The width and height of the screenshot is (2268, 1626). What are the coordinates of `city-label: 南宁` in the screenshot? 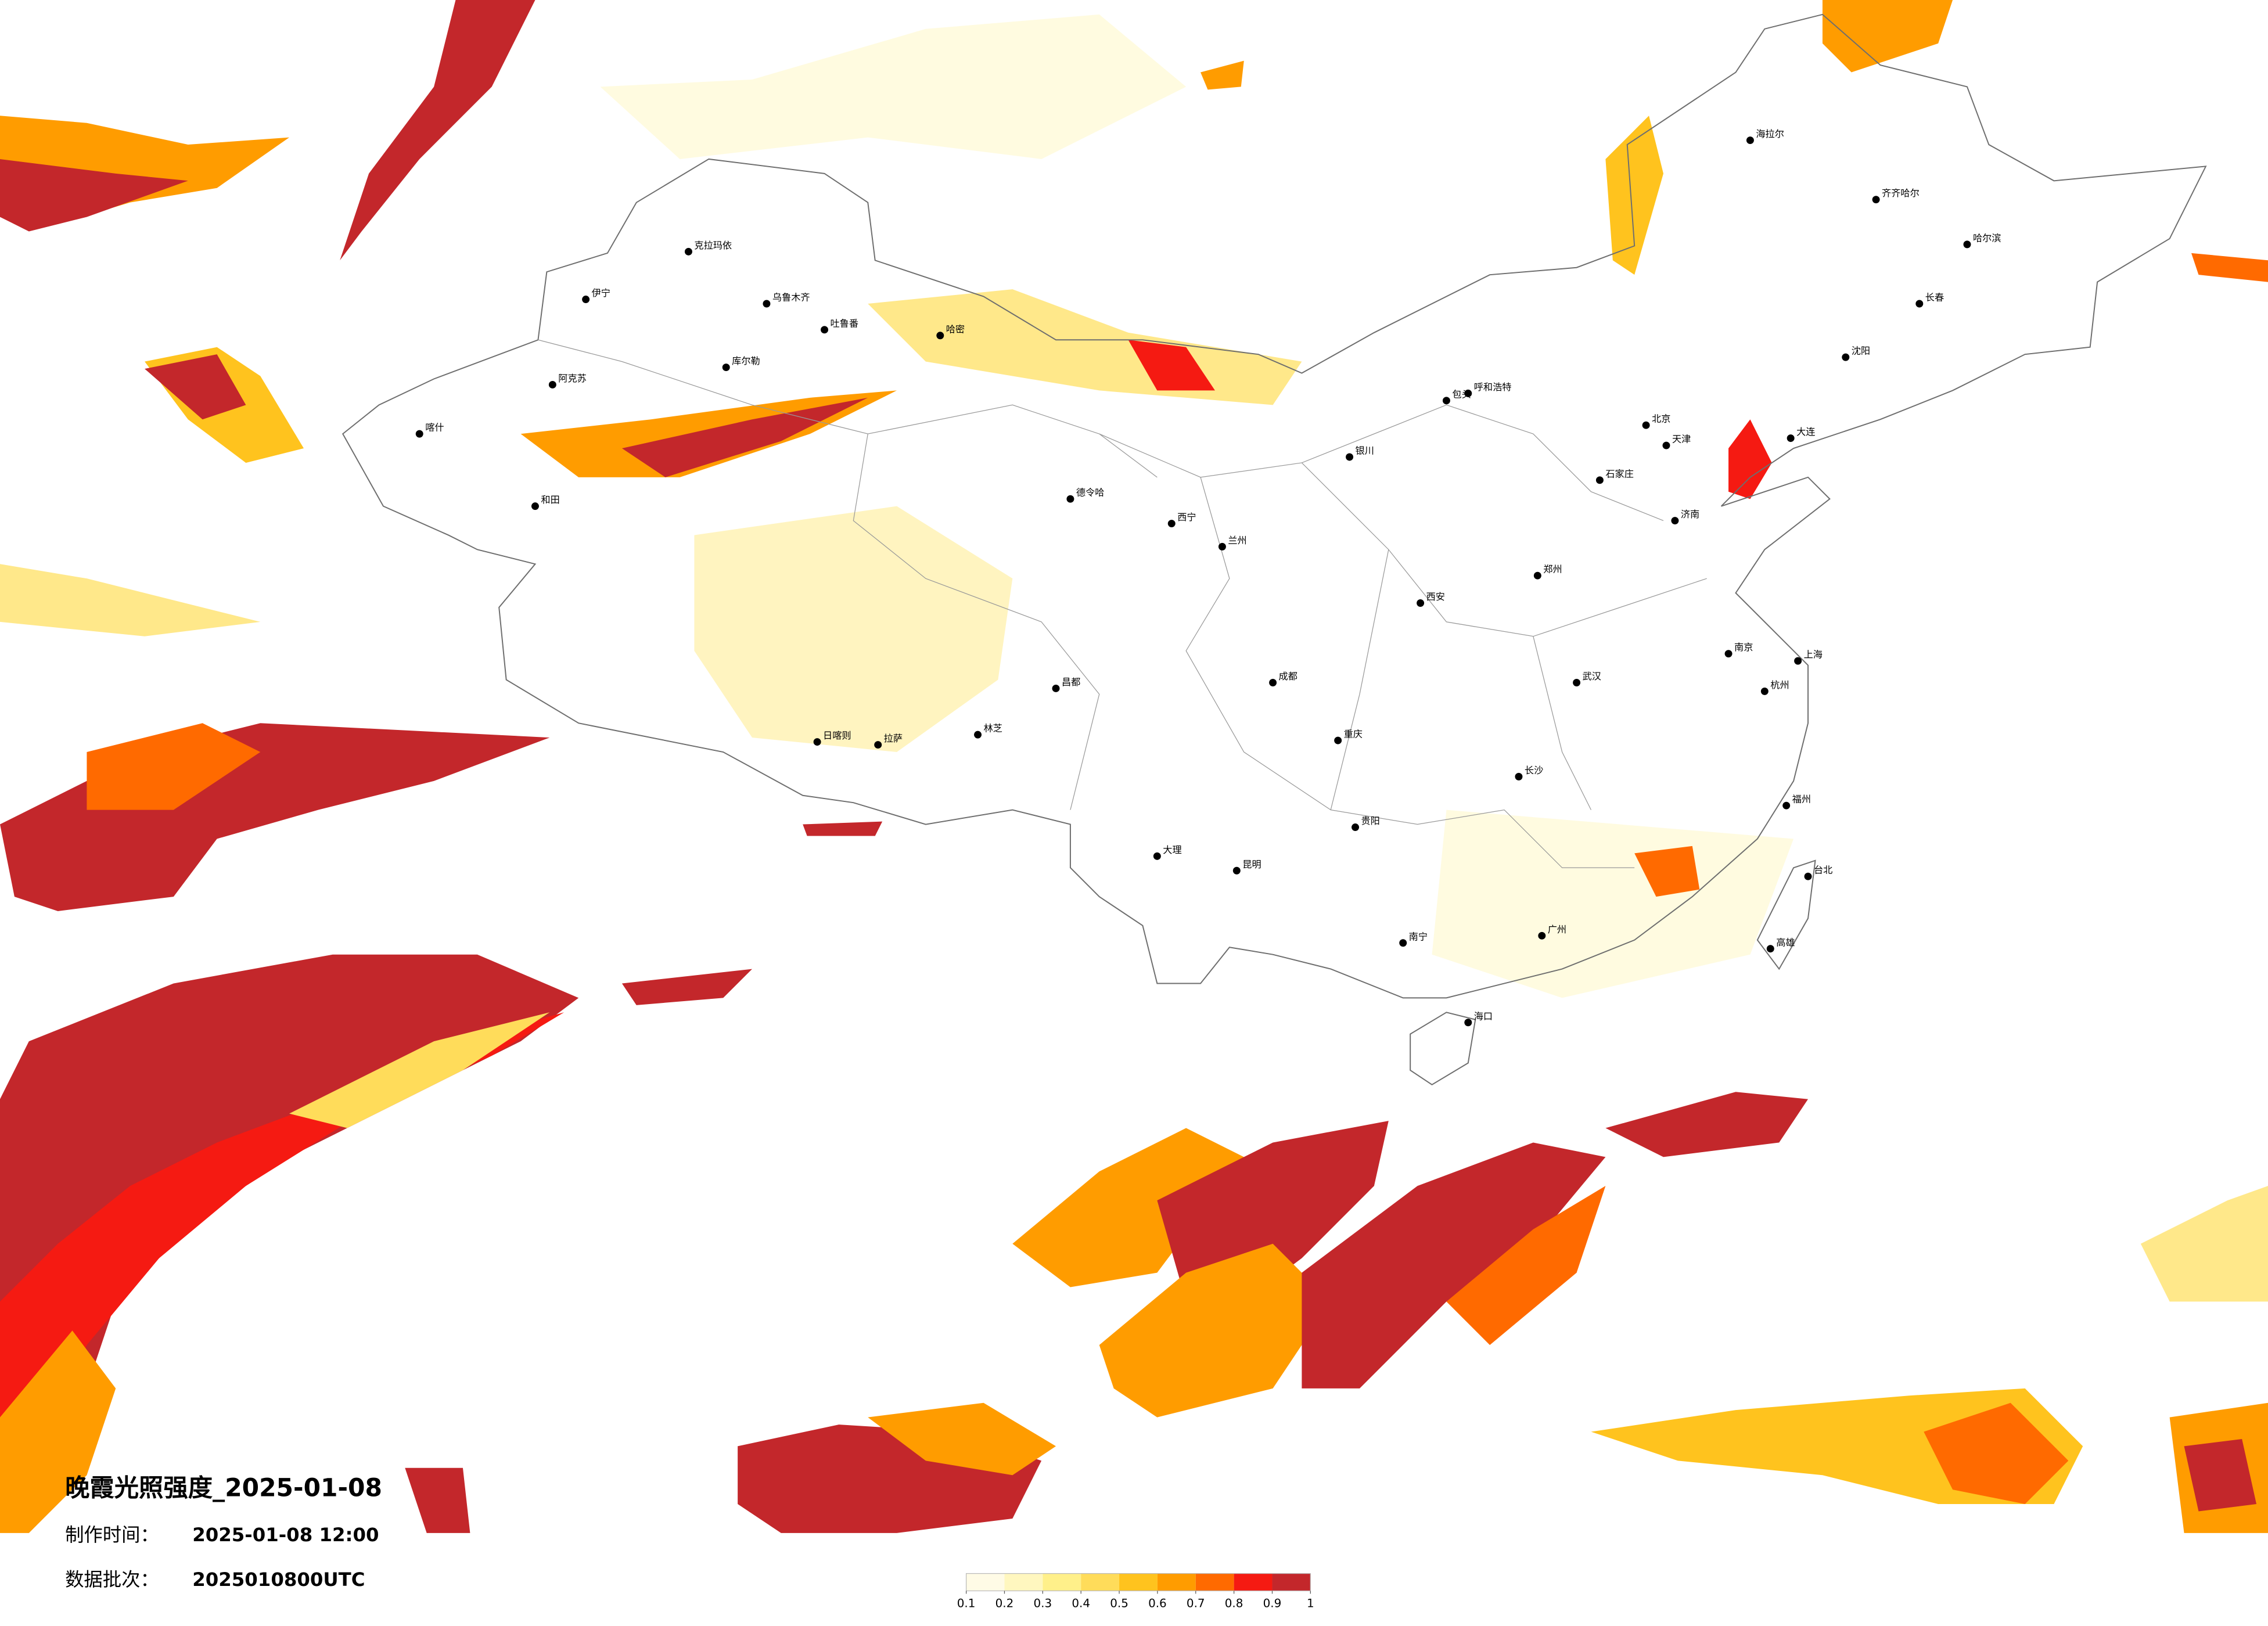 It's located at (1418, 936).